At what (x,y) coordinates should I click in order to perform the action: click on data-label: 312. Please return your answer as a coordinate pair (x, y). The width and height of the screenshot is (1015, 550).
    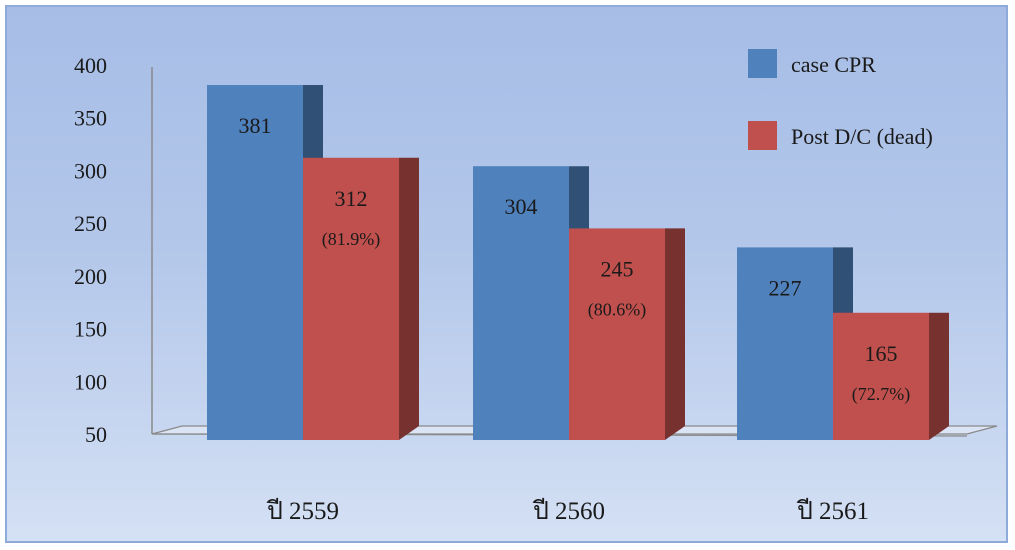
    Looking at the image, I should click on (351, 198).